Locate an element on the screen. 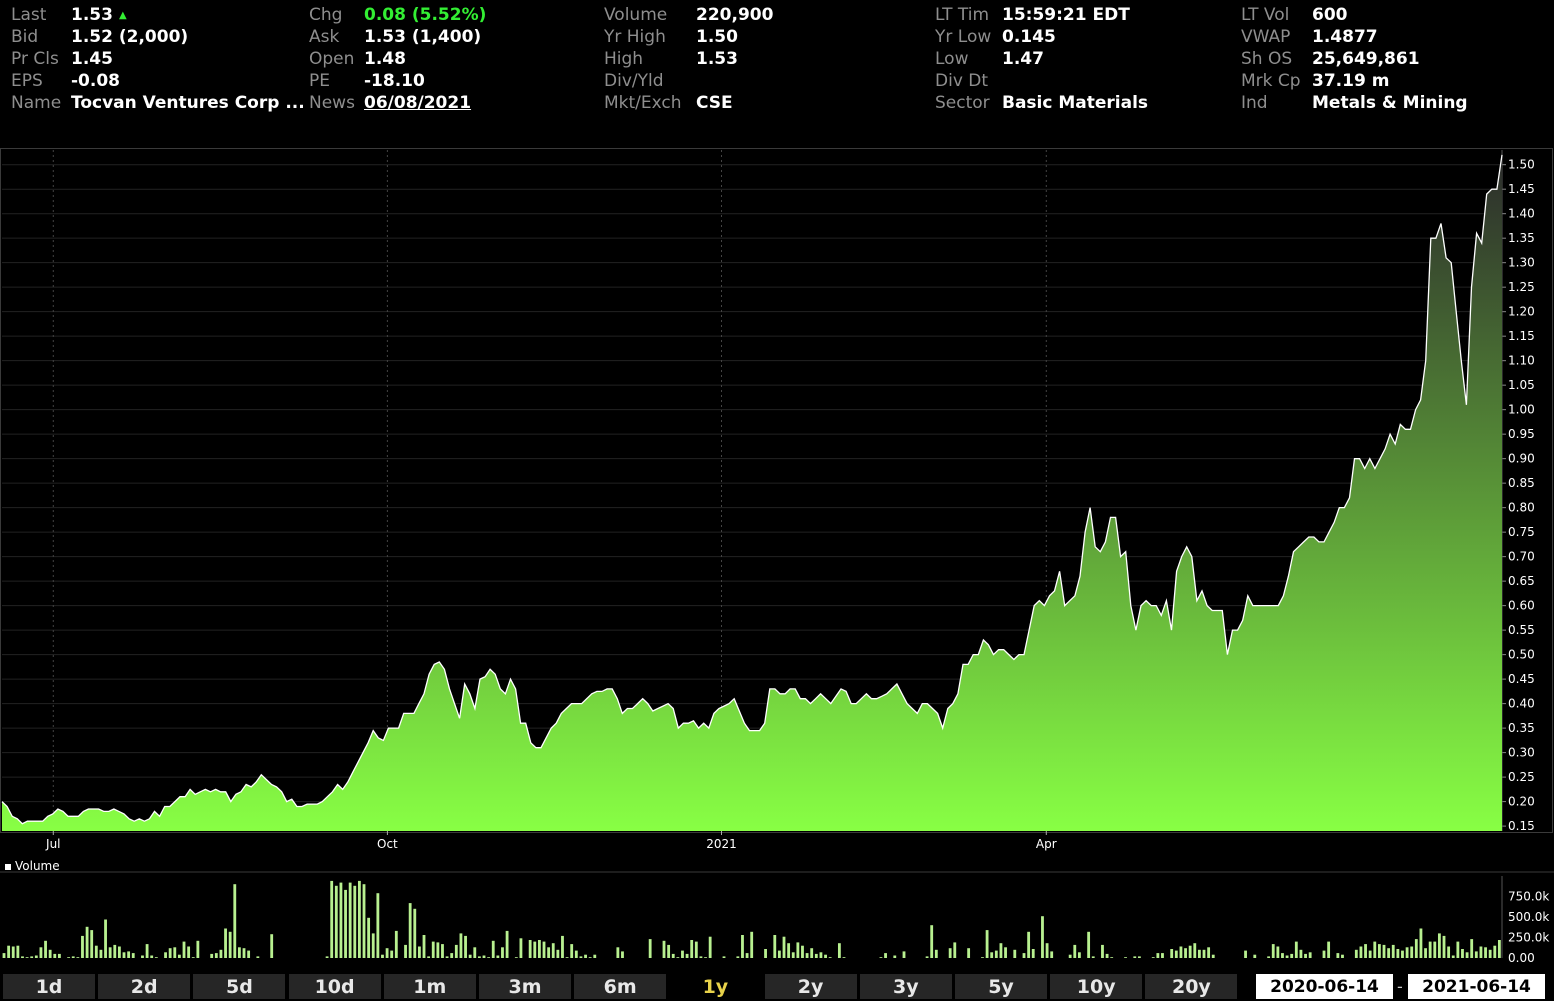 The width and height of the screenshot is (1554, 1001). range-button-5y: 5y is located at coordinates (1001, 986).